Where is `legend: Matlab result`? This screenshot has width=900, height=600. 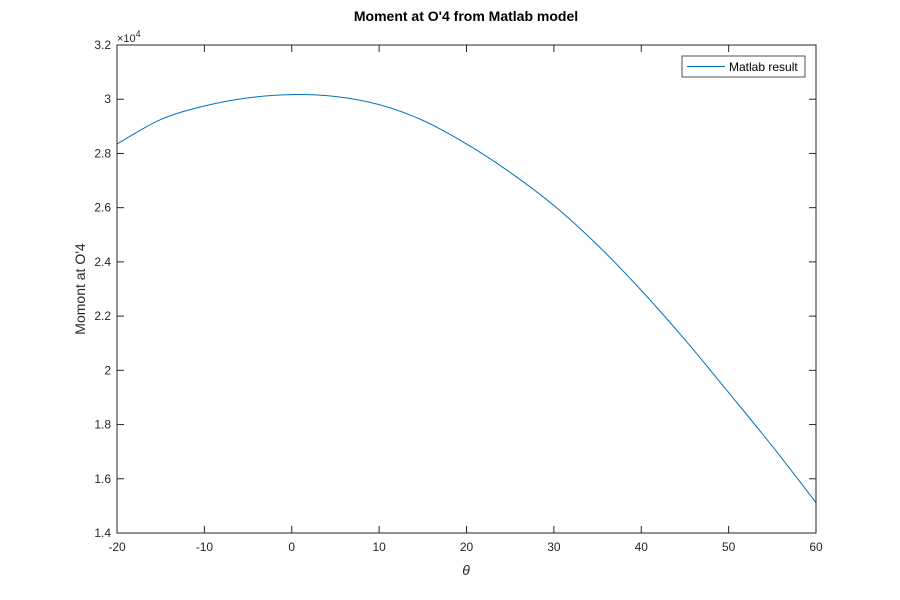
legend: Matlab result is located at coordinates (743, 66).